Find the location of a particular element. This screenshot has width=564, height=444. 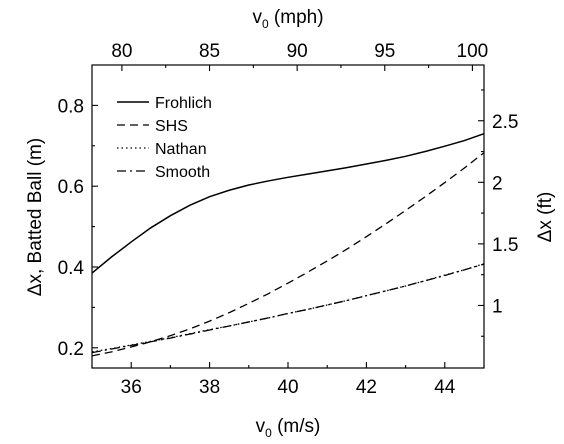

x2-tick-label: 100 is located at coordinates (473, 51).